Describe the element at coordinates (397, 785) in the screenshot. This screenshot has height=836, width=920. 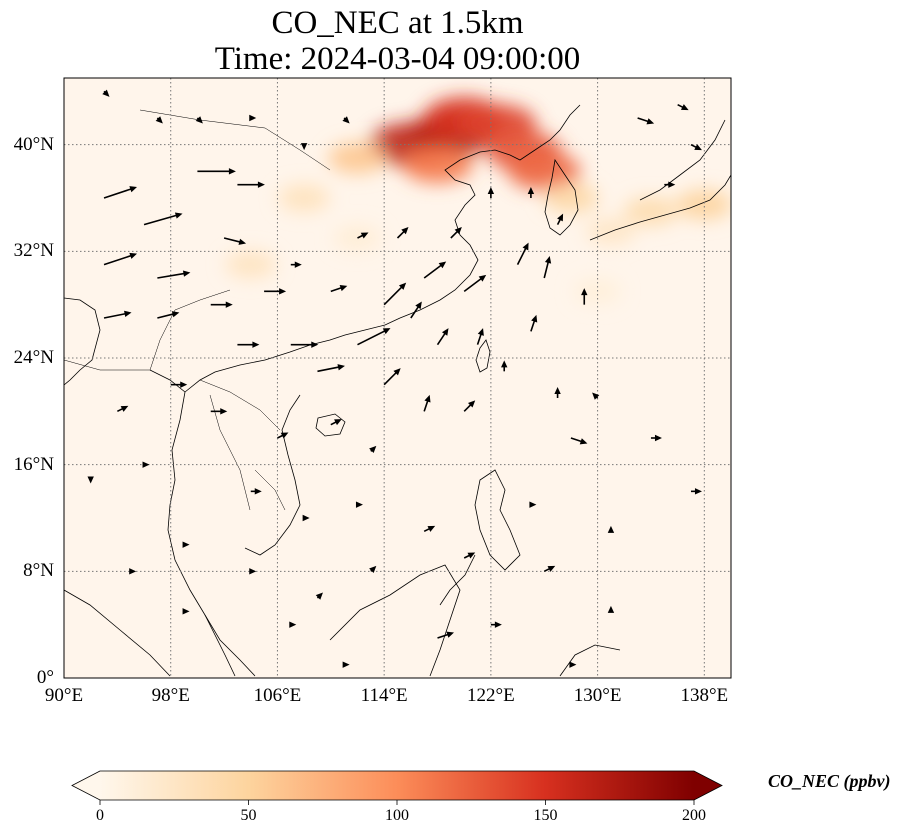
I see `colorbar-gradient` at that location.